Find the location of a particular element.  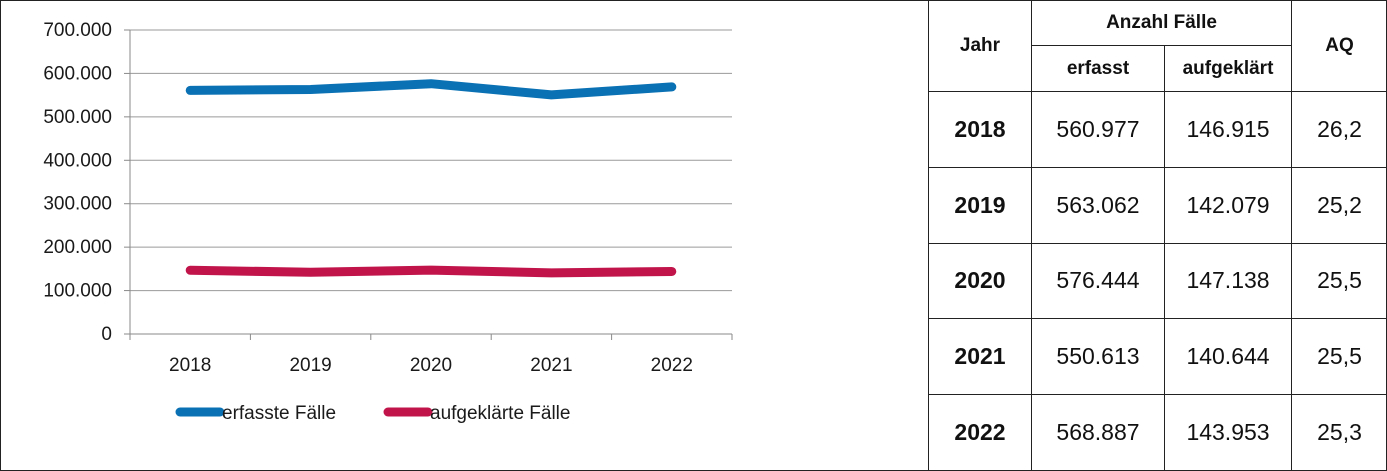

cell-aufgeklaert: 147.138 is located at coordinates (1228, 281).